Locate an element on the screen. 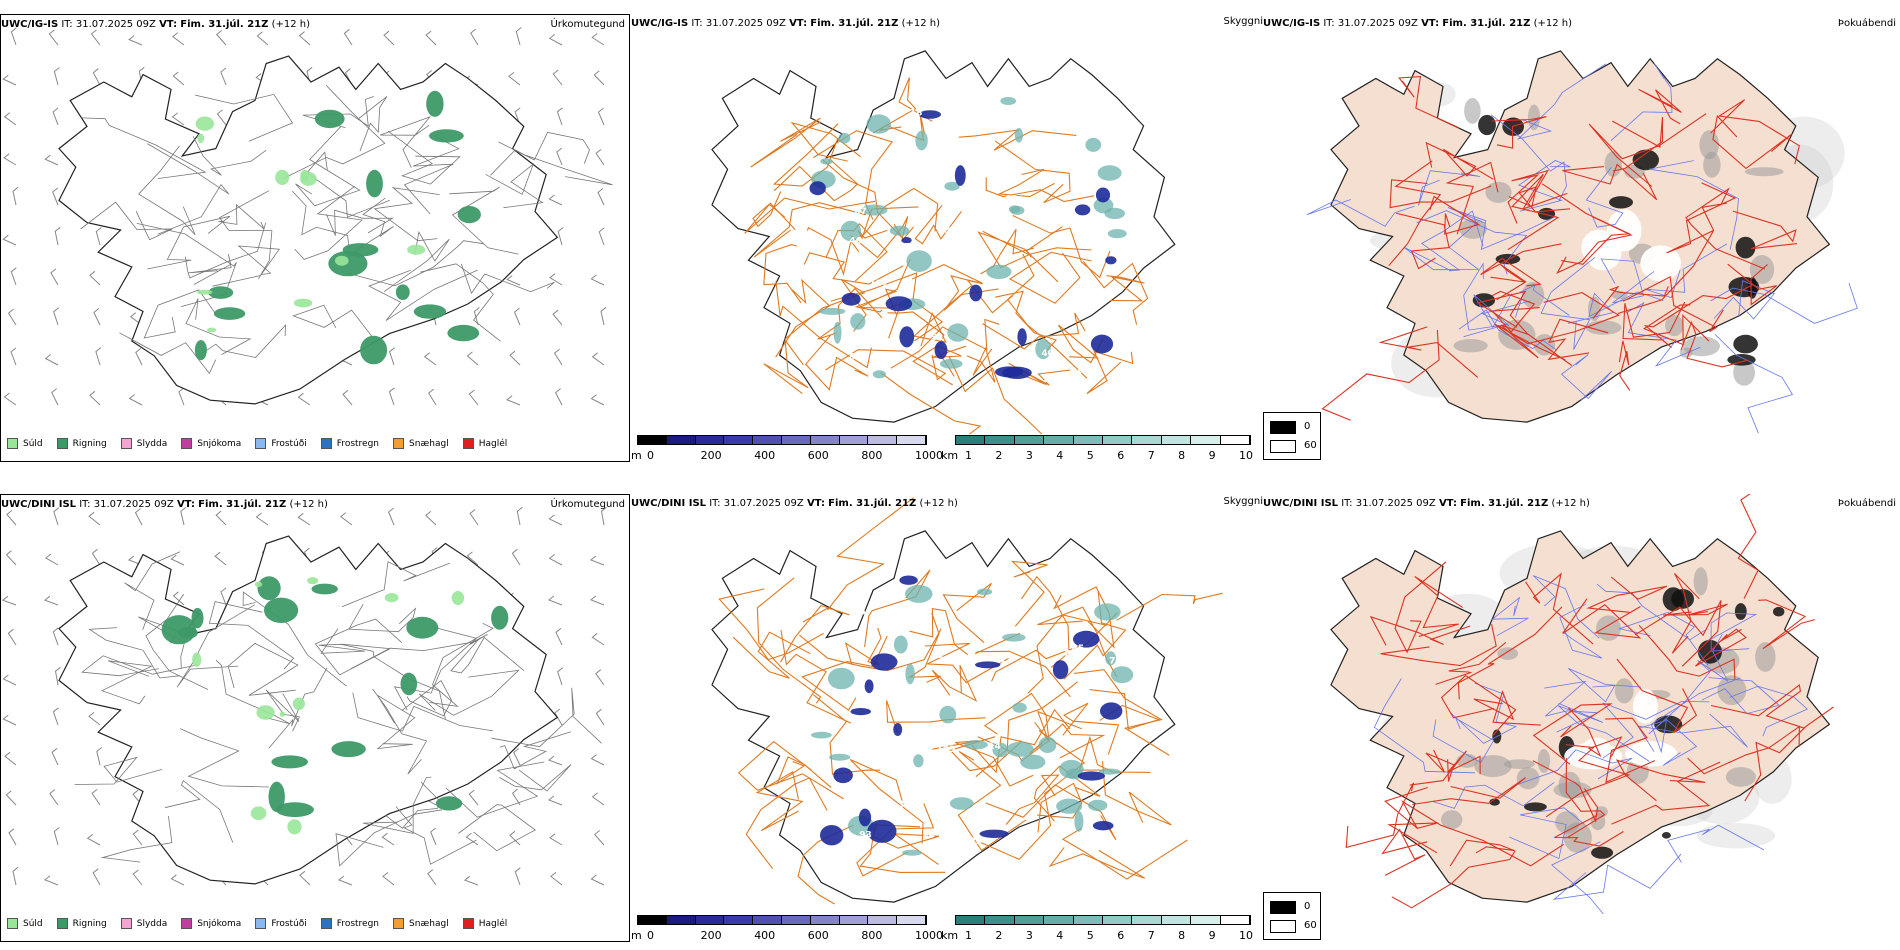  ceiling-value-label: 42 is located at coordinates (938, 656).